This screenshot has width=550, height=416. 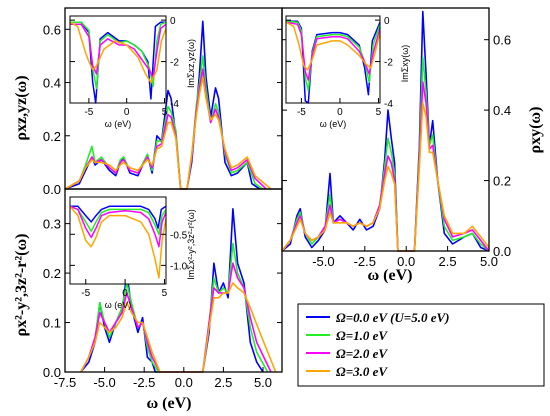 I want to click on ylabel-xy: ρxy(ω), so click(x=535, y=130).